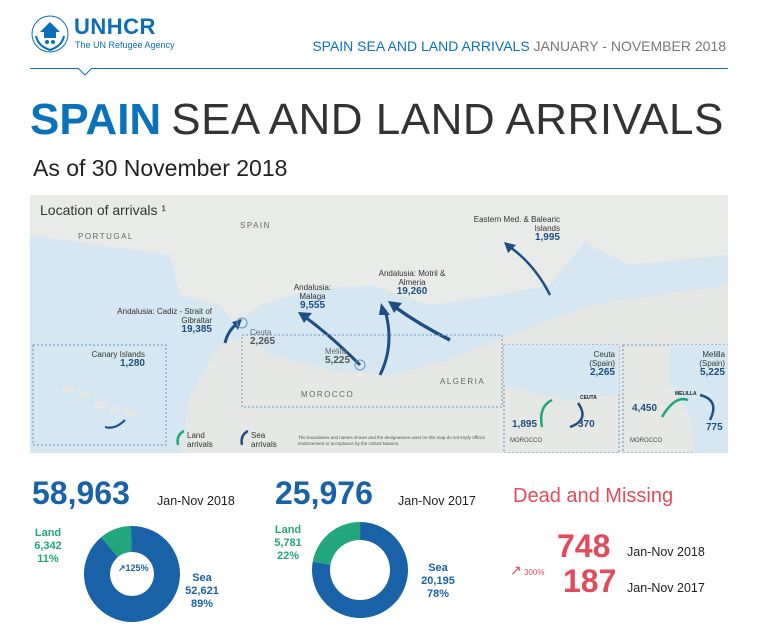 This screenshot has width=758, height=628. I want to click on inset-ceuta-sea: 370, so click(586, 424).